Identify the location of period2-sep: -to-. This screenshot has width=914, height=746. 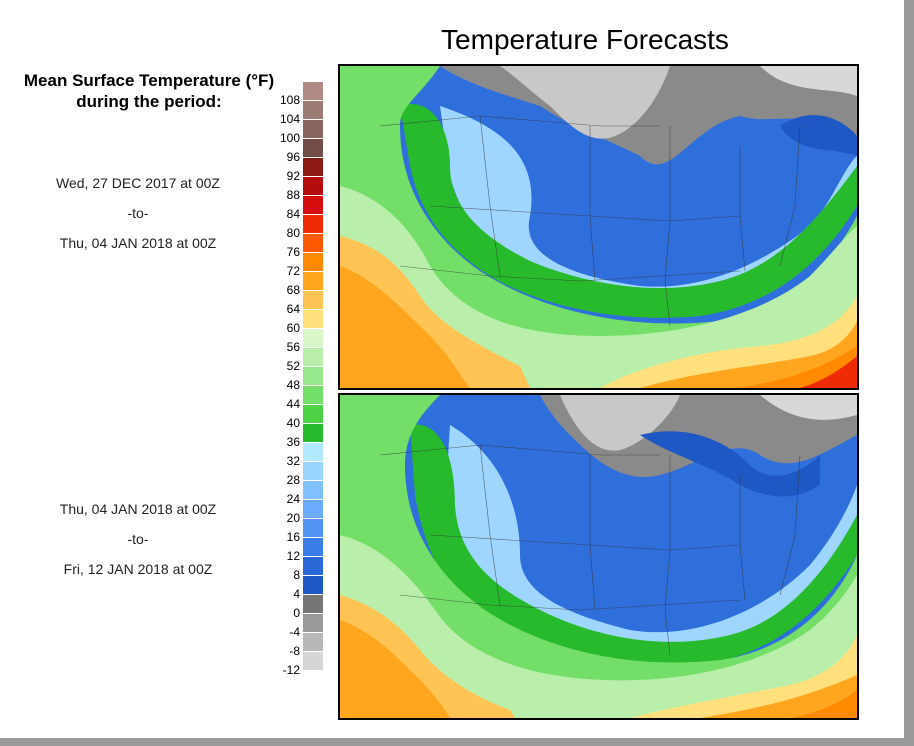
(138, 539).